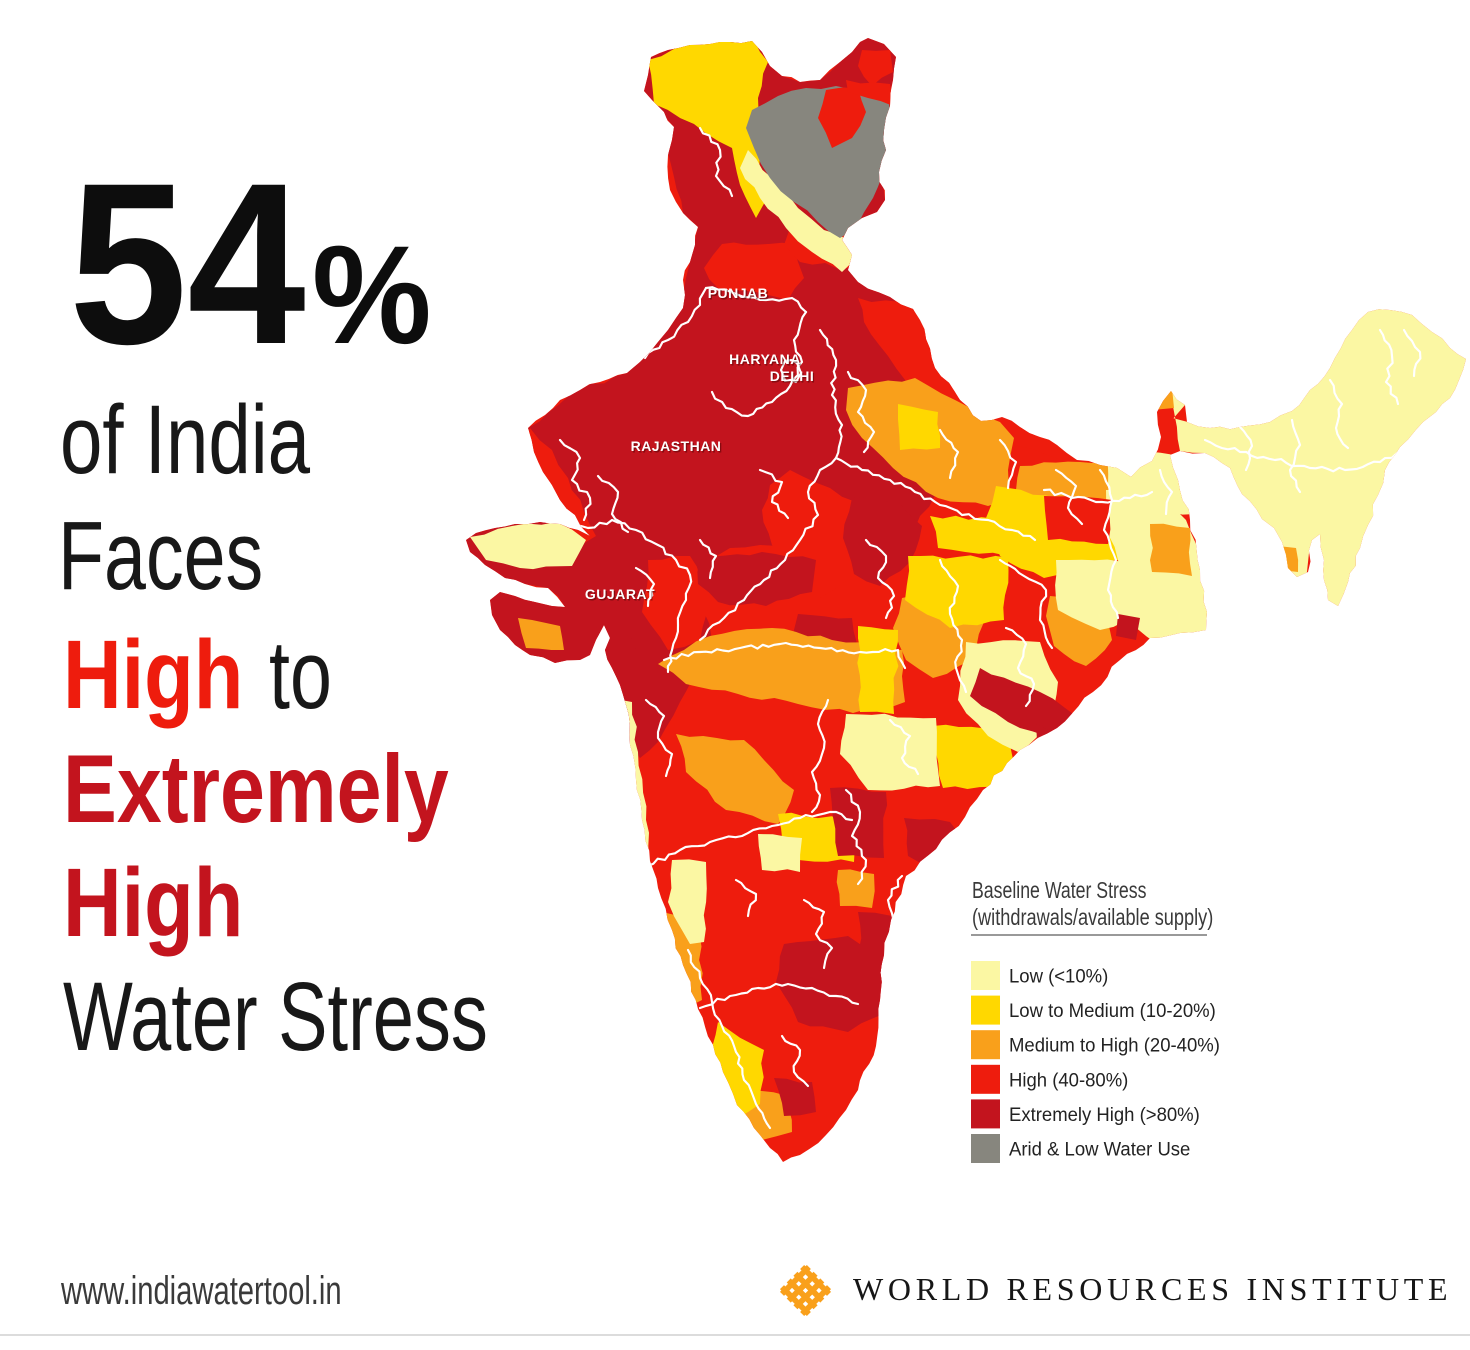 Image resolution: width=1470 pixels, height=1350 pixels. What do you see at coordinates (1068, 1081) in the screenshot?
I see `svg-text: High (40-80%)` at bounding box center [1068, 1081].